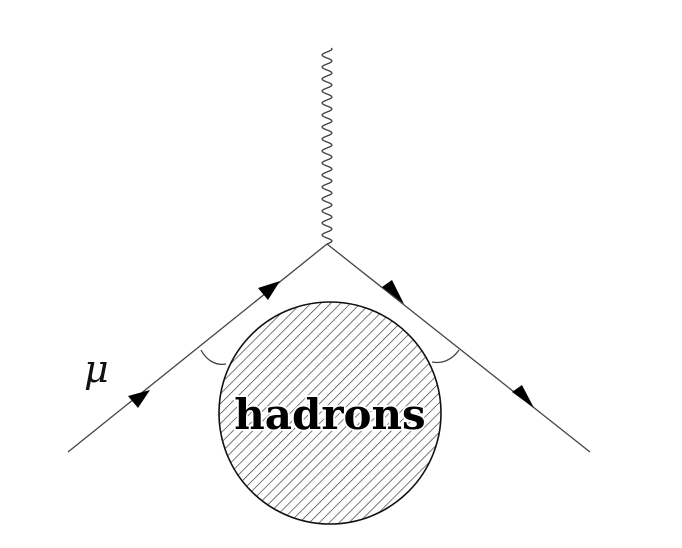  What do you see at coordinates (393, 292) in the screenshot?
I see `arrow-outgoing-upper` at bounding box center [393, 292].